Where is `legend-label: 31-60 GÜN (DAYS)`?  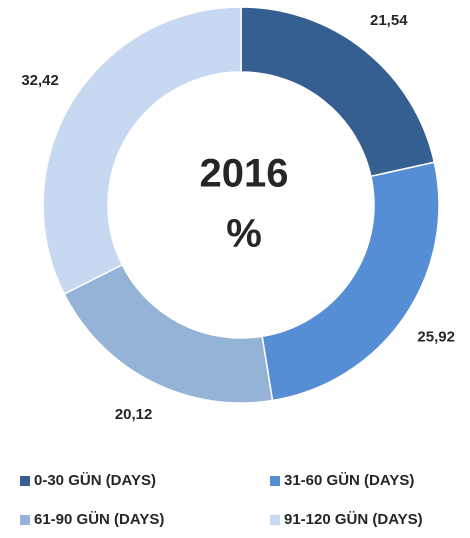
legend-label: 31-60 GÜN (DAYS) is located at coordinates (349, 480).